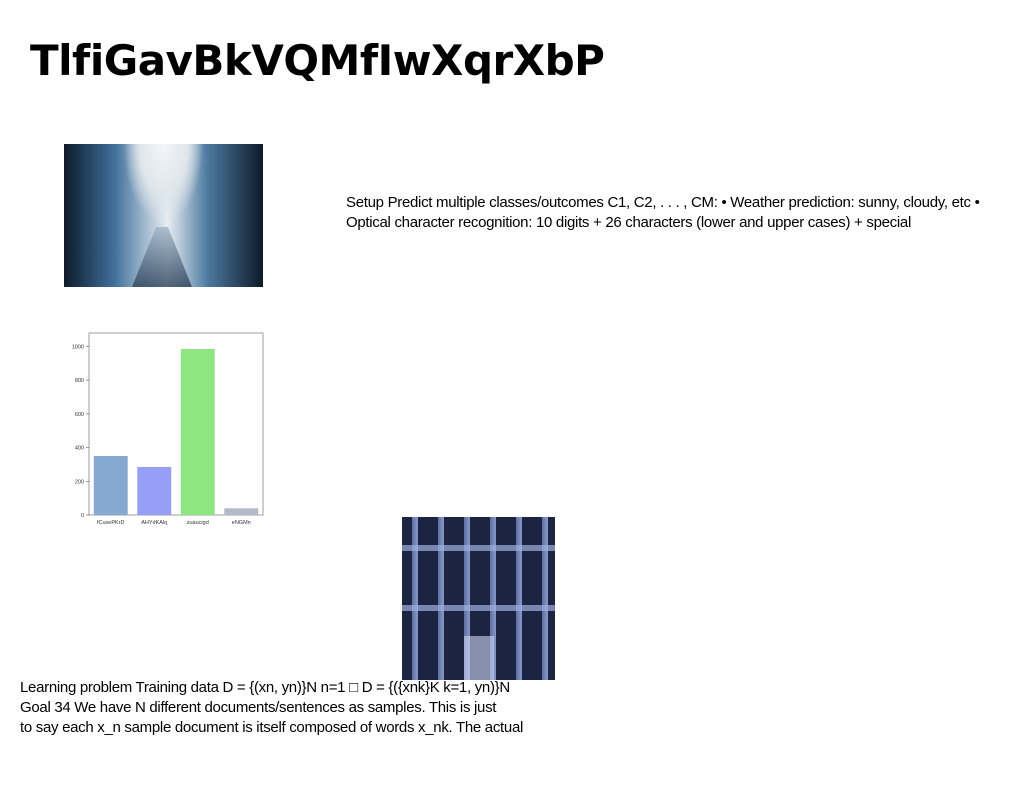 The height and width of the screenshot is (788, 1024). Describe the element at coordinates (82, 516) in the screenshot. I see `y-tick-label: 0` at that location.